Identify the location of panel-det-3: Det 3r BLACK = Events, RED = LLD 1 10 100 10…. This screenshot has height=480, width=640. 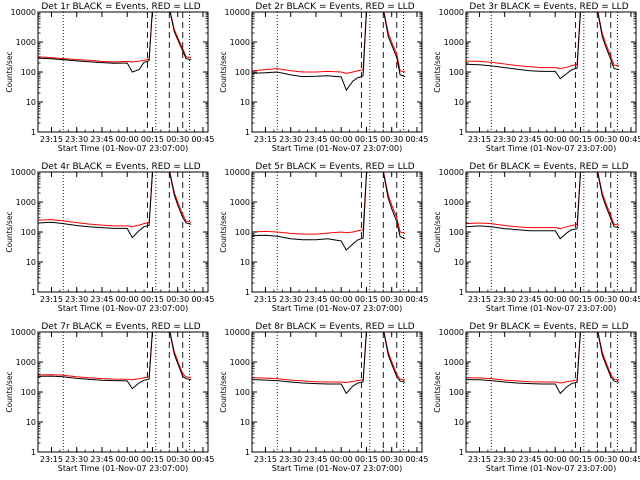
(536, 77).